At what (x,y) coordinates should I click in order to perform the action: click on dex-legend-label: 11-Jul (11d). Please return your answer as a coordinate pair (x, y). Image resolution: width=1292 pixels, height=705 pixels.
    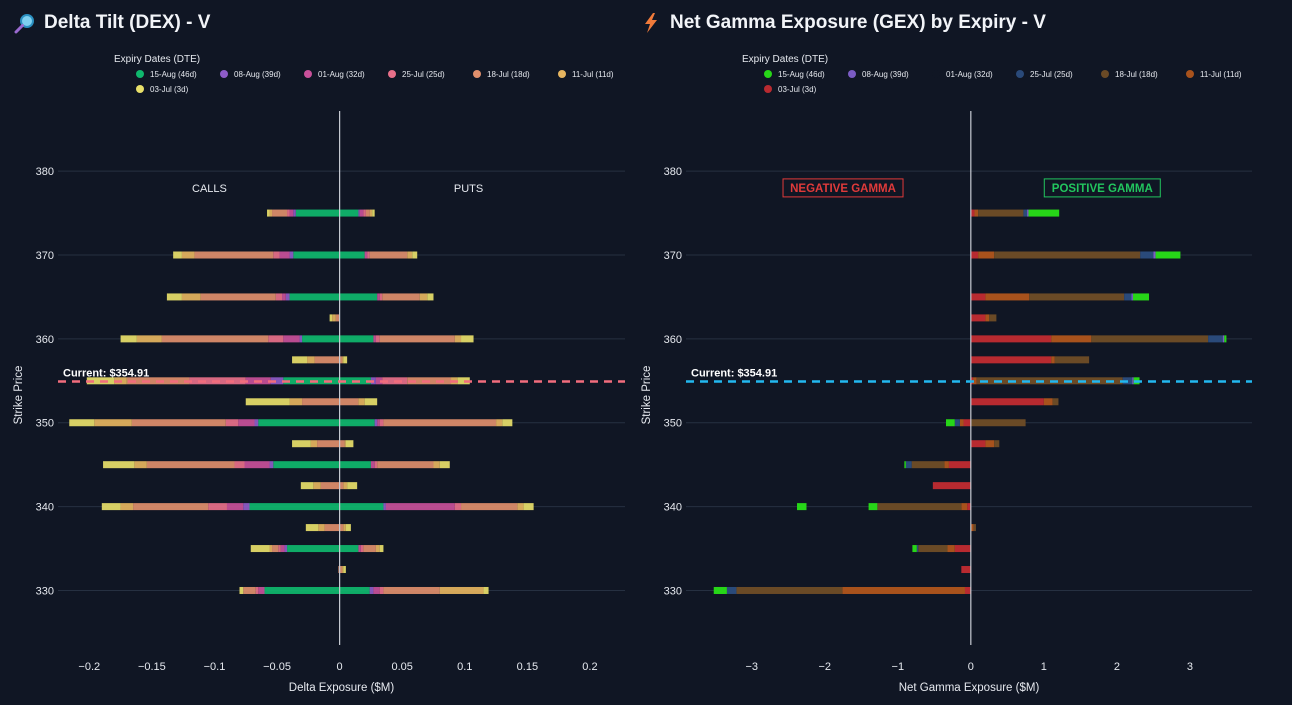
    Looking at the image, I should click on (593, 74).